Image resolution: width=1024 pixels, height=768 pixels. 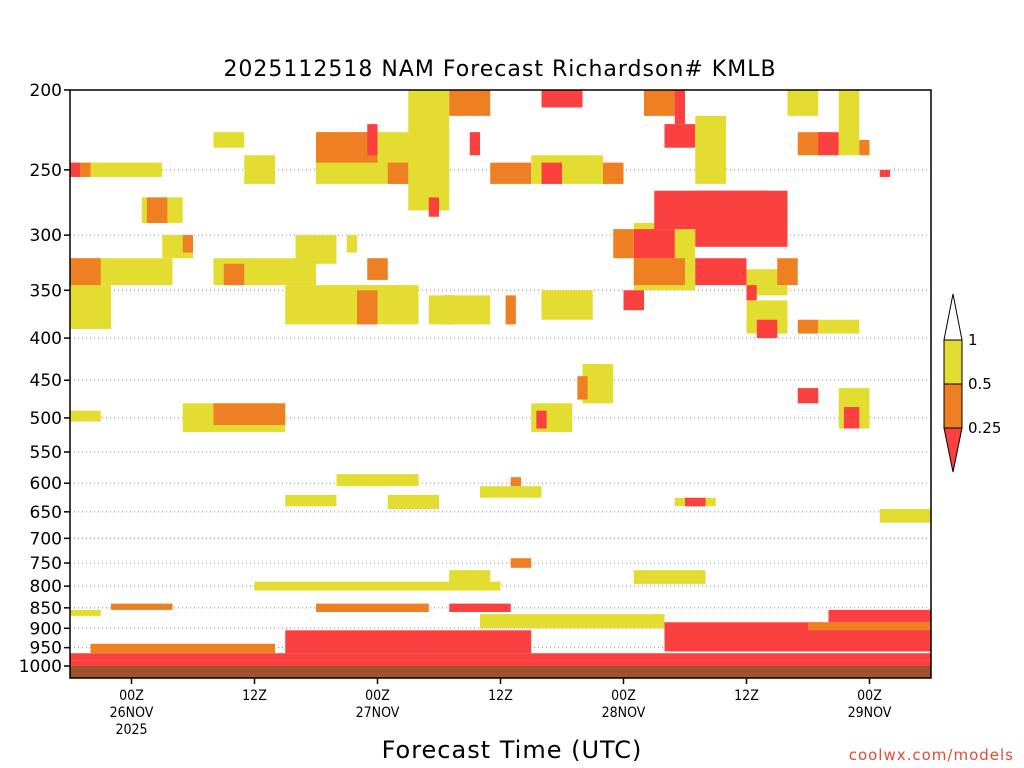 I want to click on y-tick-label: 600, so click(x=46, y=484).